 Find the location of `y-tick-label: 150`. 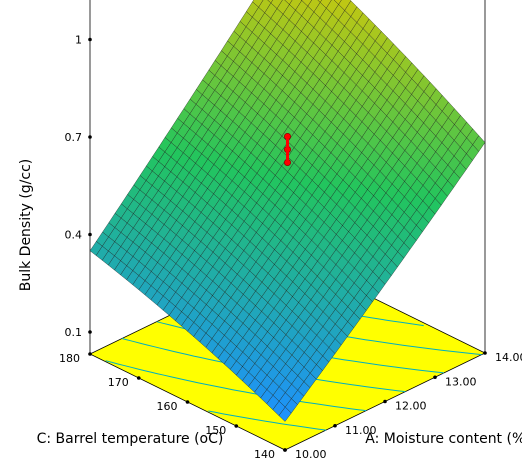

y-tick-label: 150 is located at coordinates (215, 430).